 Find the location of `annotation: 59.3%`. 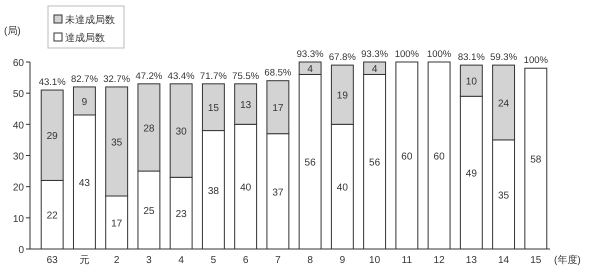

annotation: 59.3% is located at coordinates (504, 58).